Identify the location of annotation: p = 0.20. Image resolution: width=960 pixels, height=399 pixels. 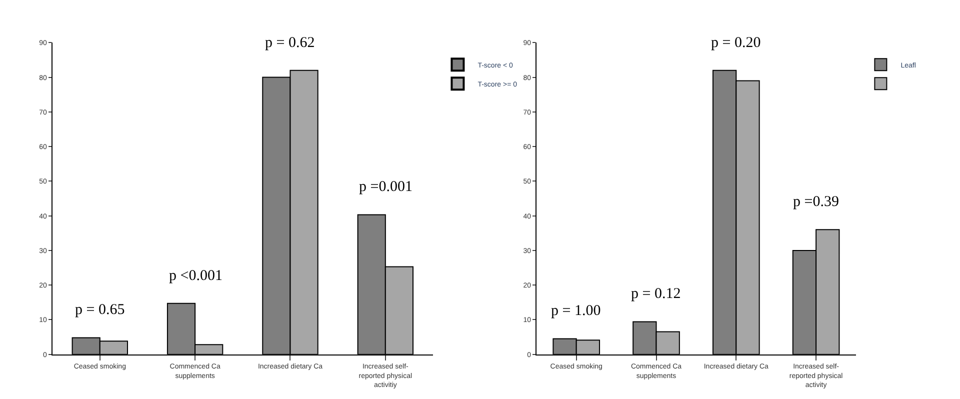
(736, 43).